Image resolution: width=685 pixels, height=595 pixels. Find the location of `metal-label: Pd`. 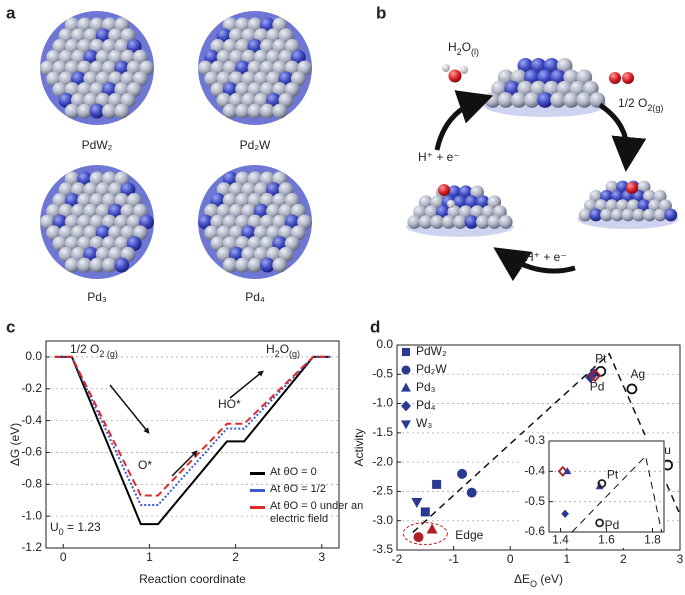

metal-label: Pd is located at coordinates (597, 387).